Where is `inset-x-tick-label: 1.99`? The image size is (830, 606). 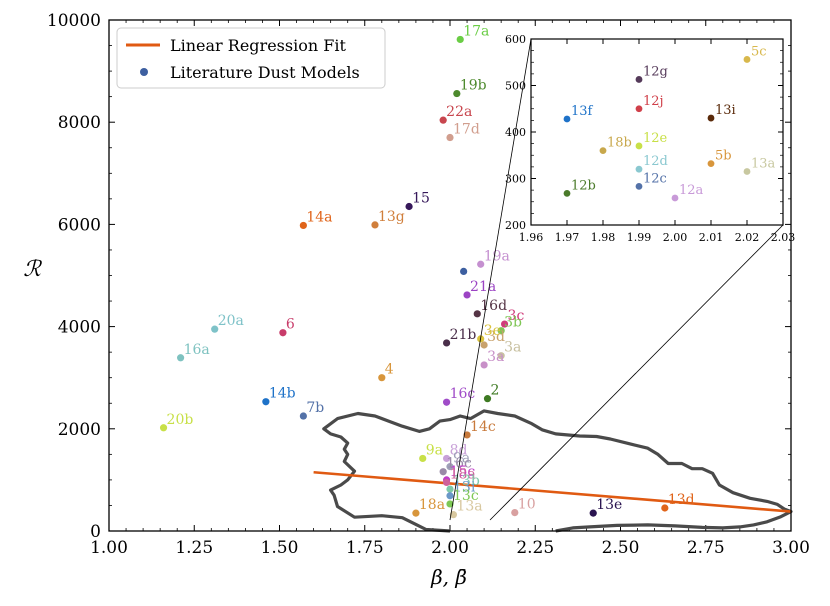 inset-x-tick-label: 1.99 is located at coordinates (639, 237).